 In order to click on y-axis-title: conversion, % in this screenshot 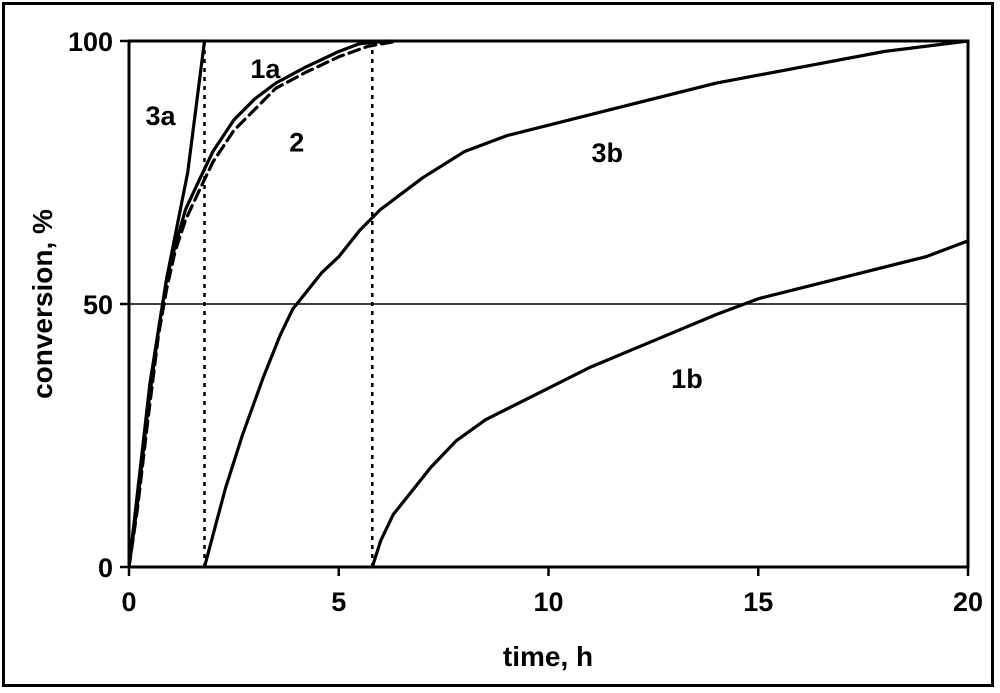, I will do `click(42, 304)`.